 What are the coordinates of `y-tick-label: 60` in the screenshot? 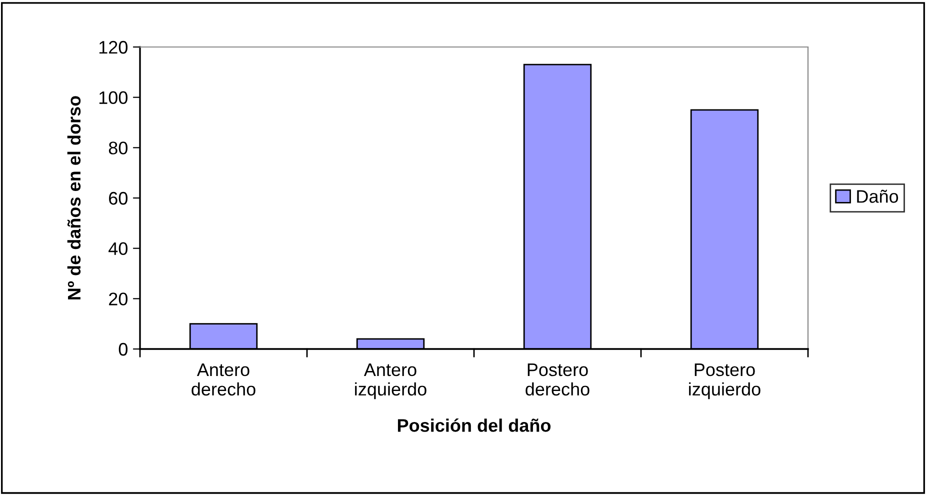 It's located at (118, 198).